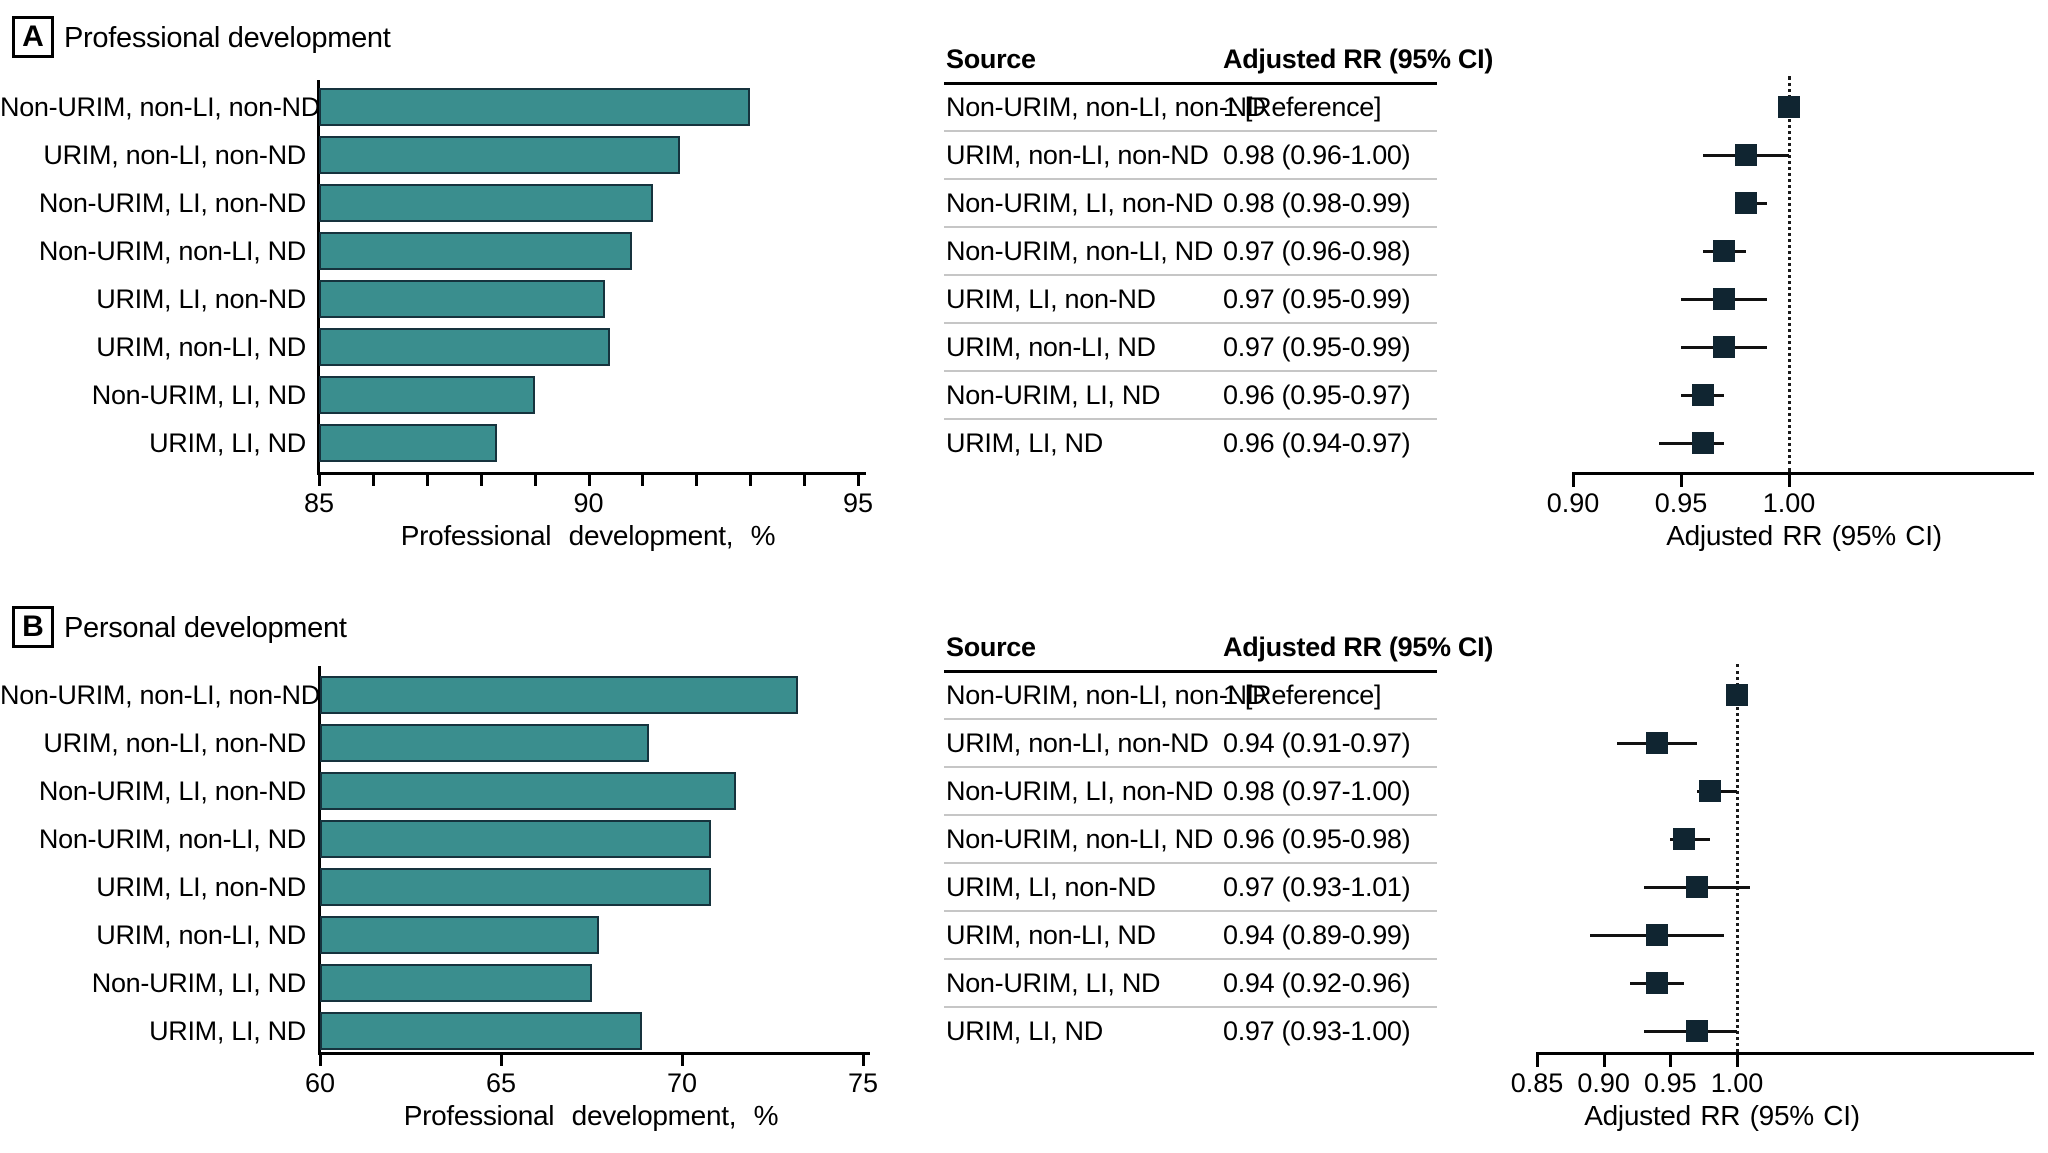 This screenshot has height=1153, width=2048. What do you see at coordinates (1358, 647) in the screenshot?
I see `table-b-rr-header: Adjusted RR (95% CI)` at bounding box center [1358, 647].